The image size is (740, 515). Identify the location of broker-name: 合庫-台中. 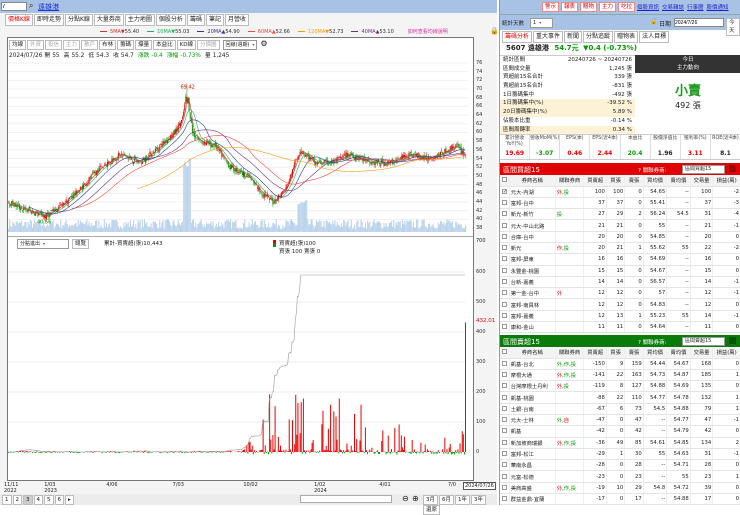
(532, 236).